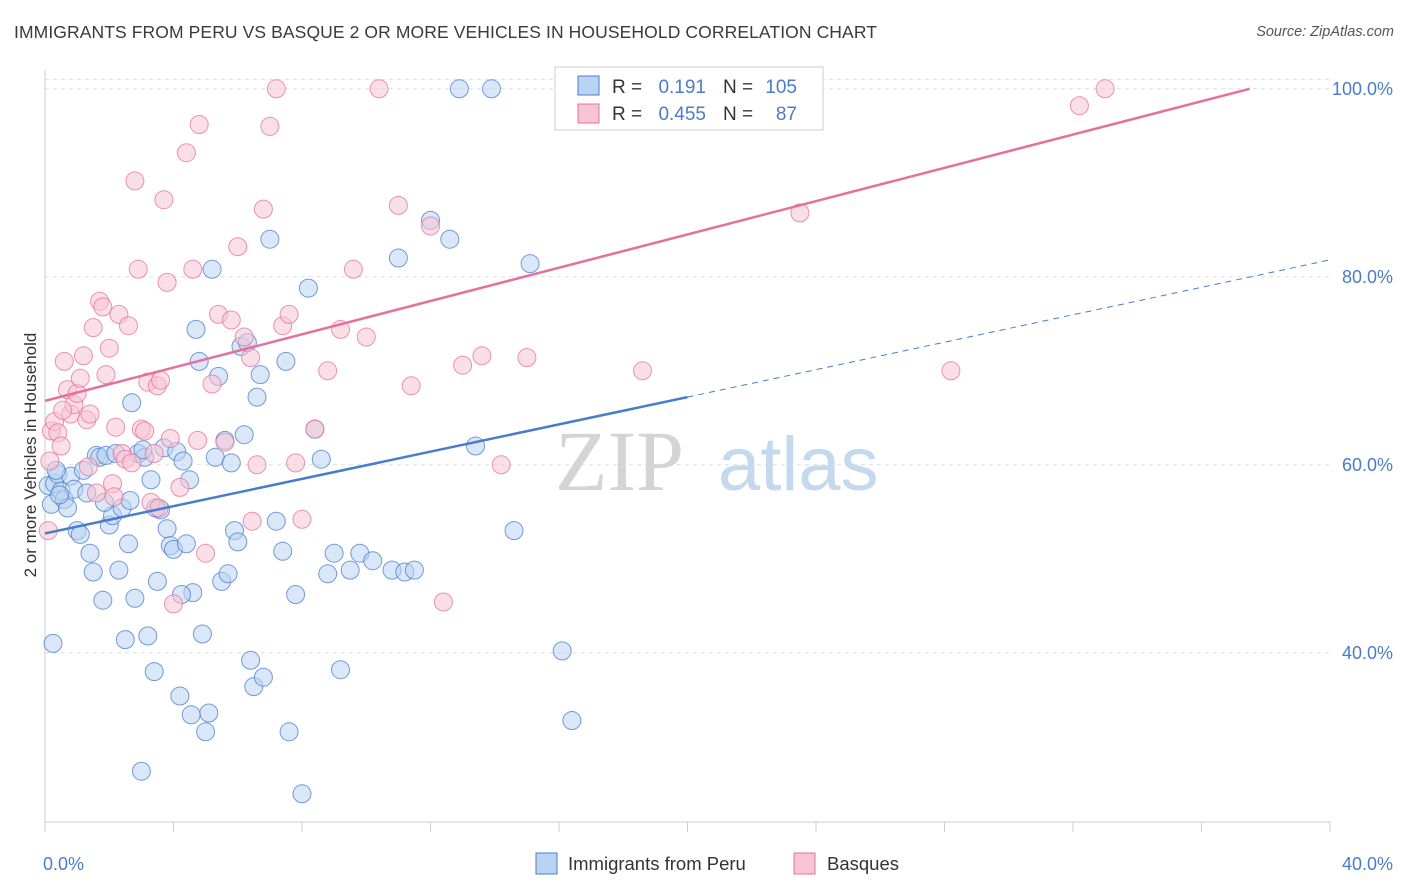 The width and height of the screenshot is (1406, 892). I want to click on legend-r-label-1: R =, so click(627, 87).